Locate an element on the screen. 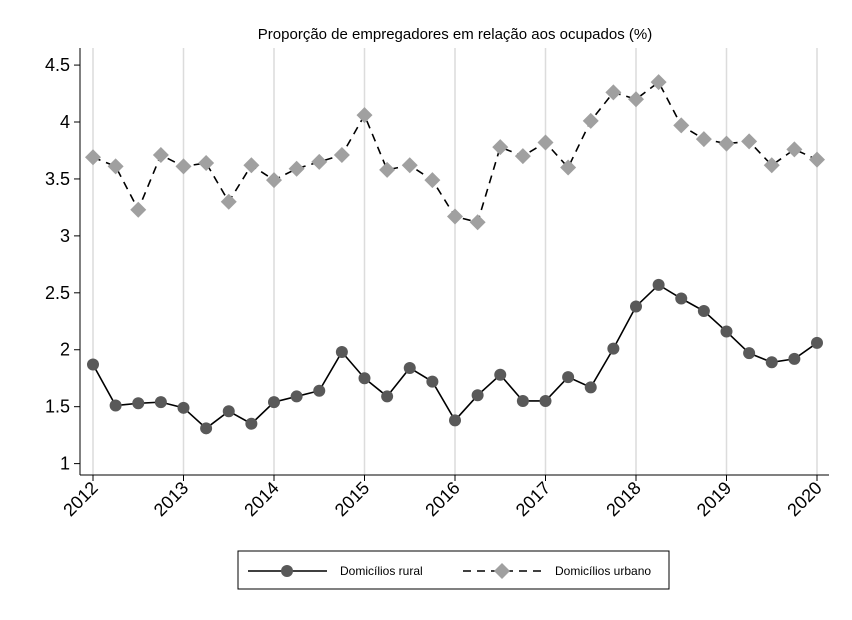  y-tick-label: 3.5 is located at coordinates (57, 179).